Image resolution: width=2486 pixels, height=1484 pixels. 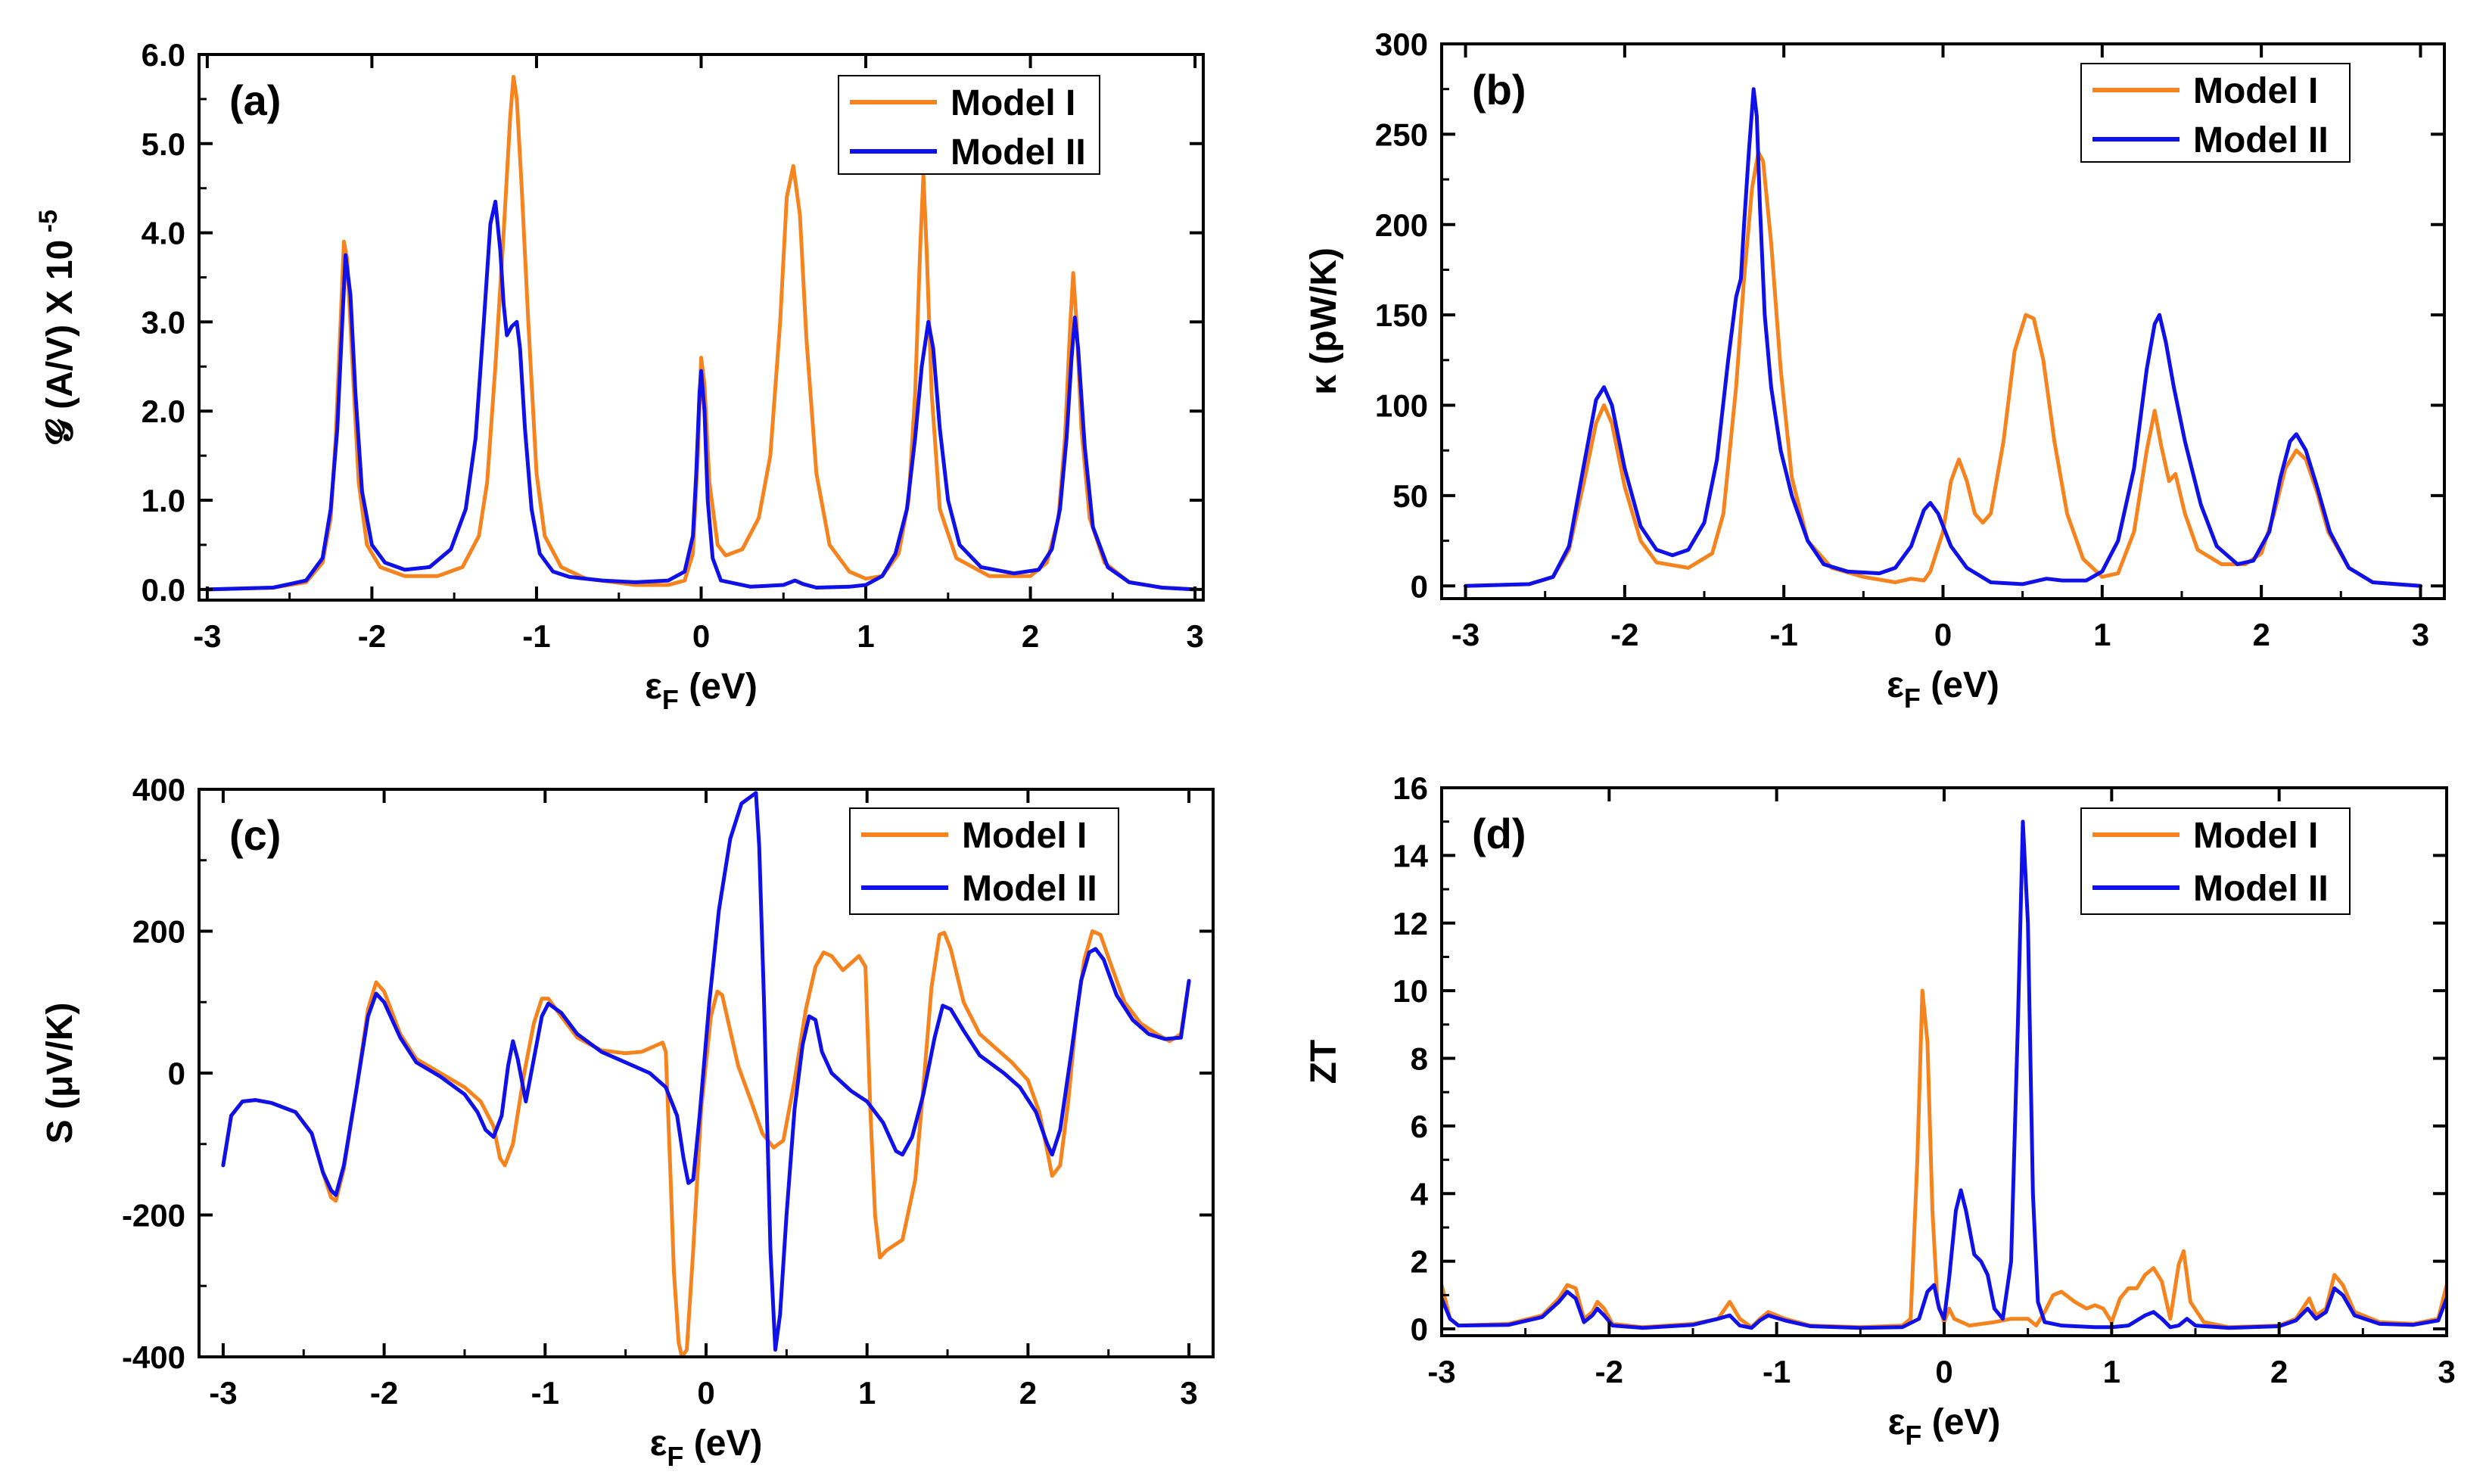 What do you see at coordinates (163, 500) in the screenshot?
I see `y-tick-label: 1.0` at bounding box center [163, 500].